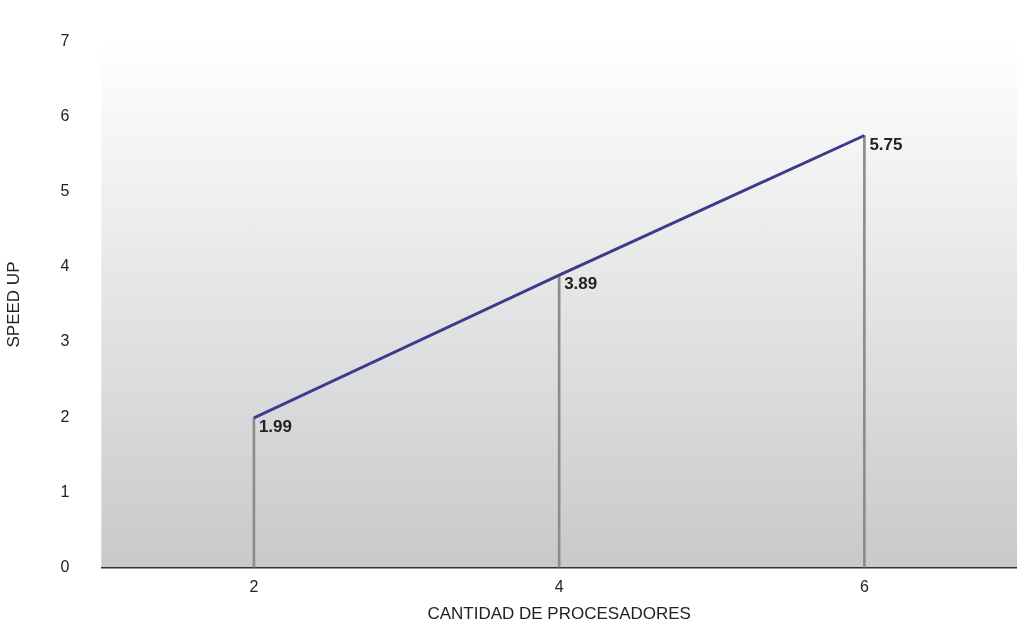 Image resolution: width=1017 pixels, height=629 pixels. Describe the element at coordinates (559, 587) in the screenshot. I see `x-tick-label: 4` at that location.